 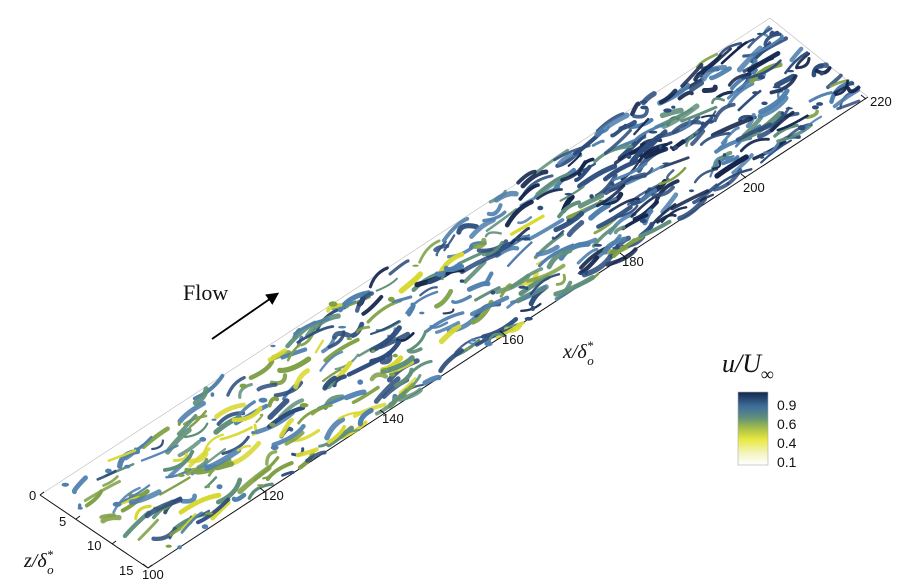 I want to click on x-tick-label-160: 160, so click(x=513, y=339).